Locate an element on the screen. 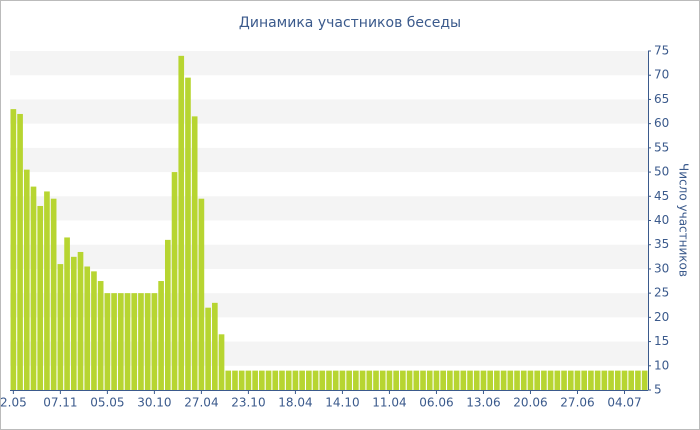 This screenshot has height=430, width=700. y-tick-label: 15 is located at coordinates (661, 341).